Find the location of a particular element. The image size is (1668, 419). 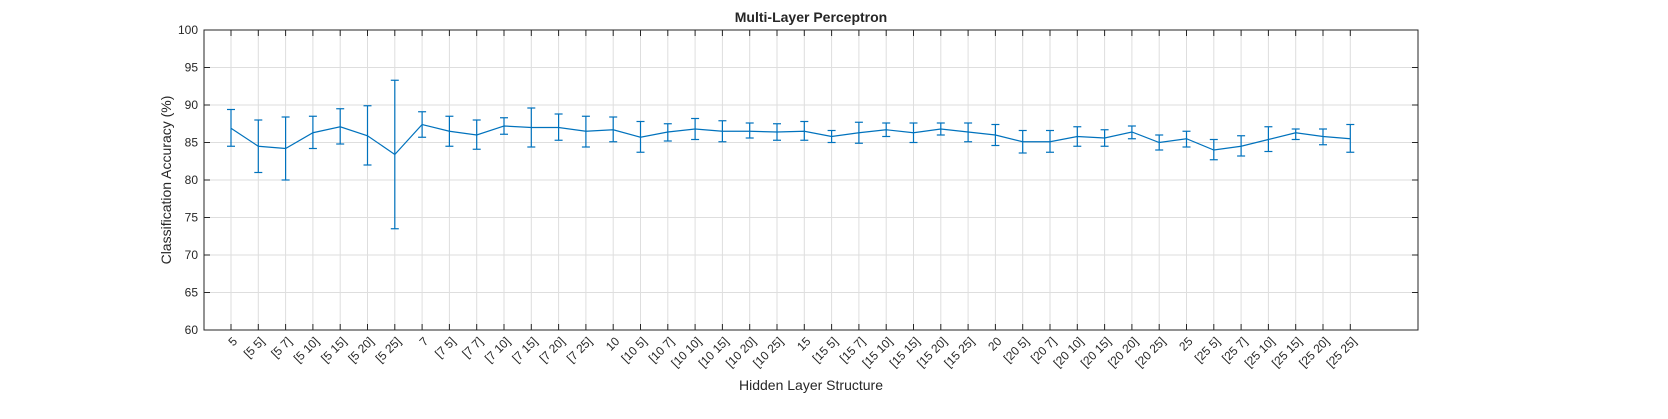

y-axis-tick-labels: 60 65 70 75 80 85 90 95 100 is located at coordinates (188, 180).